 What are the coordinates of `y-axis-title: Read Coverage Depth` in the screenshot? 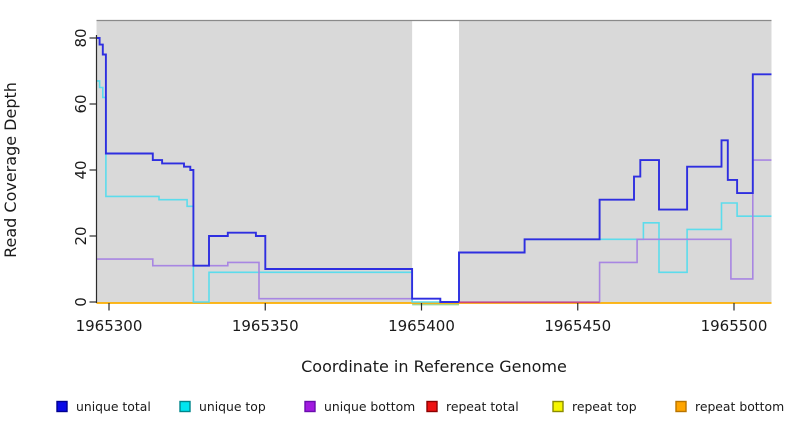 It's located at (10, 170).